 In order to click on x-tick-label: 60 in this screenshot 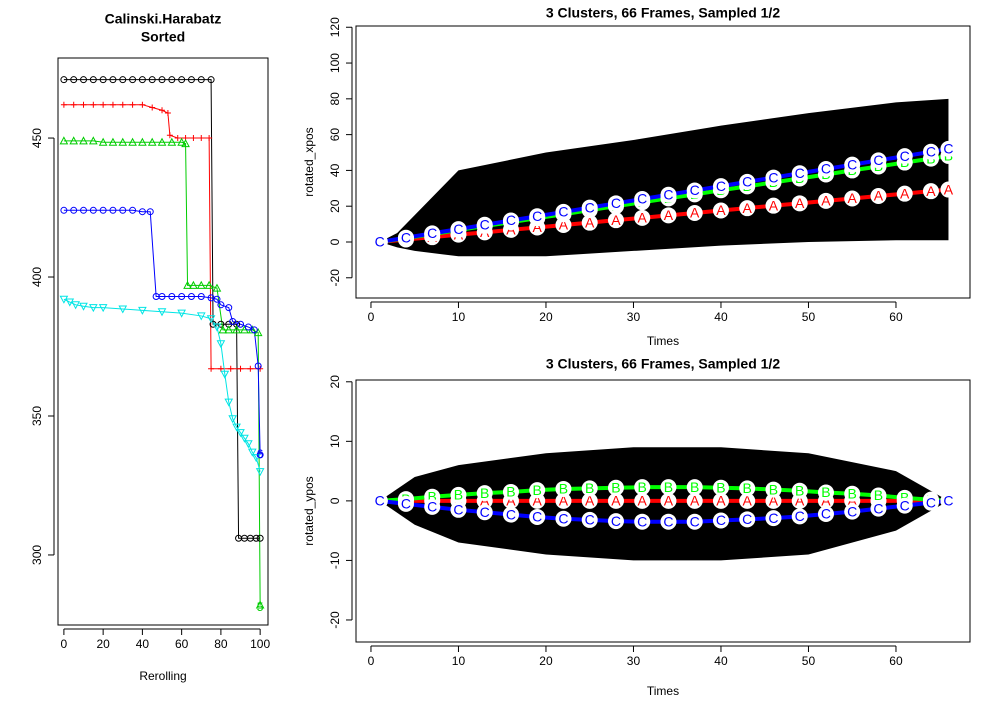, I will do `click(182, 644)`.